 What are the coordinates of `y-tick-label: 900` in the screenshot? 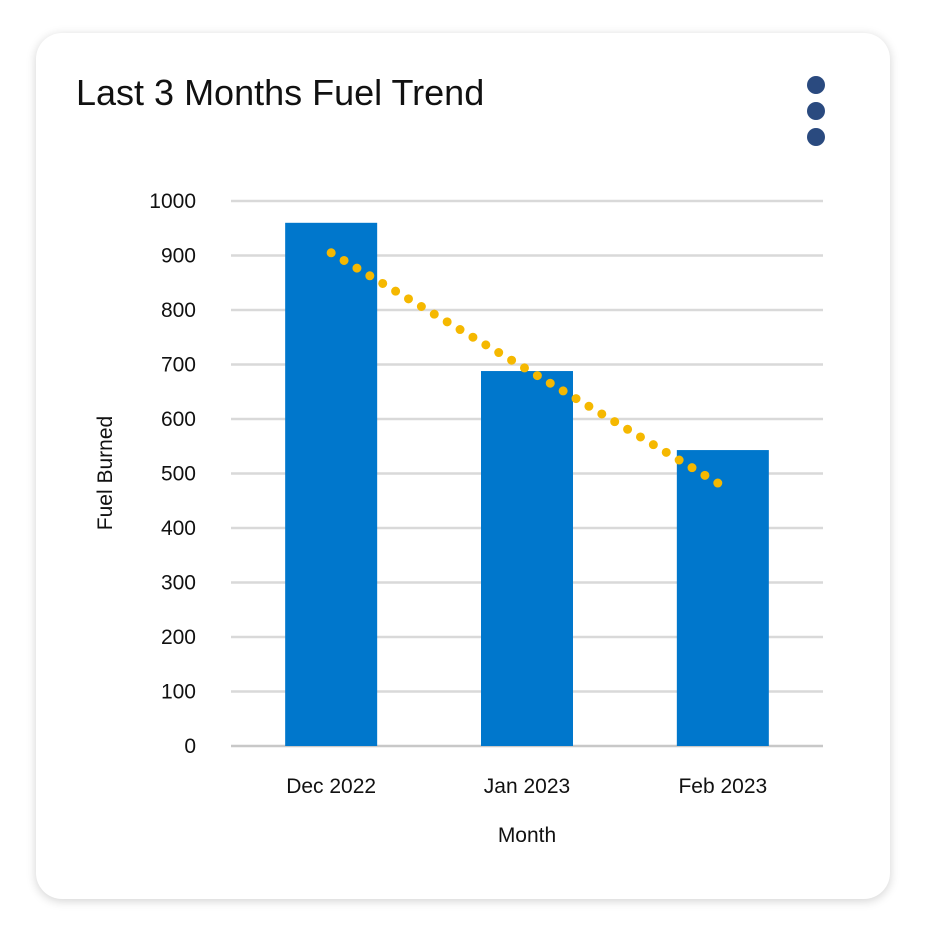 It's located at (178, 256).